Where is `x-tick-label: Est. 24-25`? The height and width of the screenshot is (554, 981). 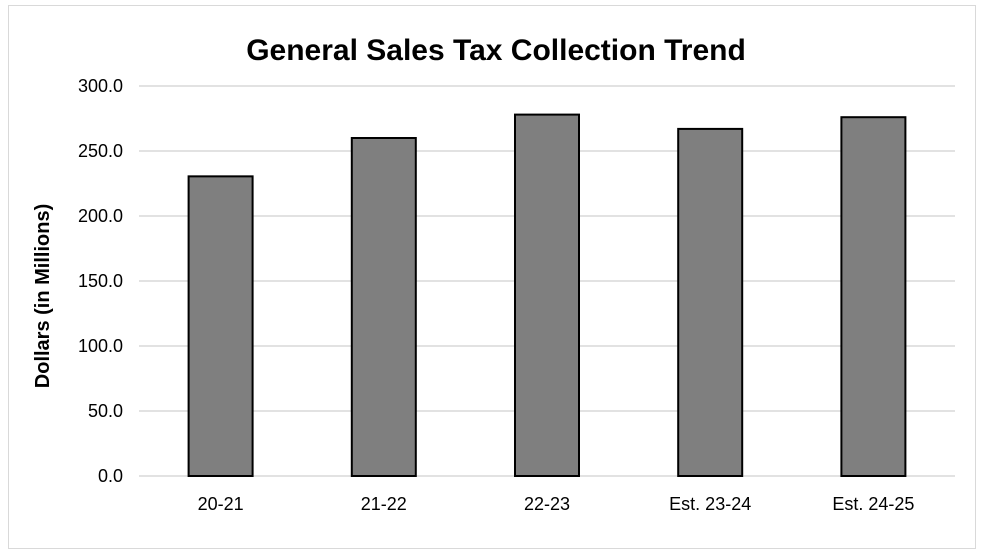 x-tick-label: Est. 24-25 is located at coordinates (873, 504).